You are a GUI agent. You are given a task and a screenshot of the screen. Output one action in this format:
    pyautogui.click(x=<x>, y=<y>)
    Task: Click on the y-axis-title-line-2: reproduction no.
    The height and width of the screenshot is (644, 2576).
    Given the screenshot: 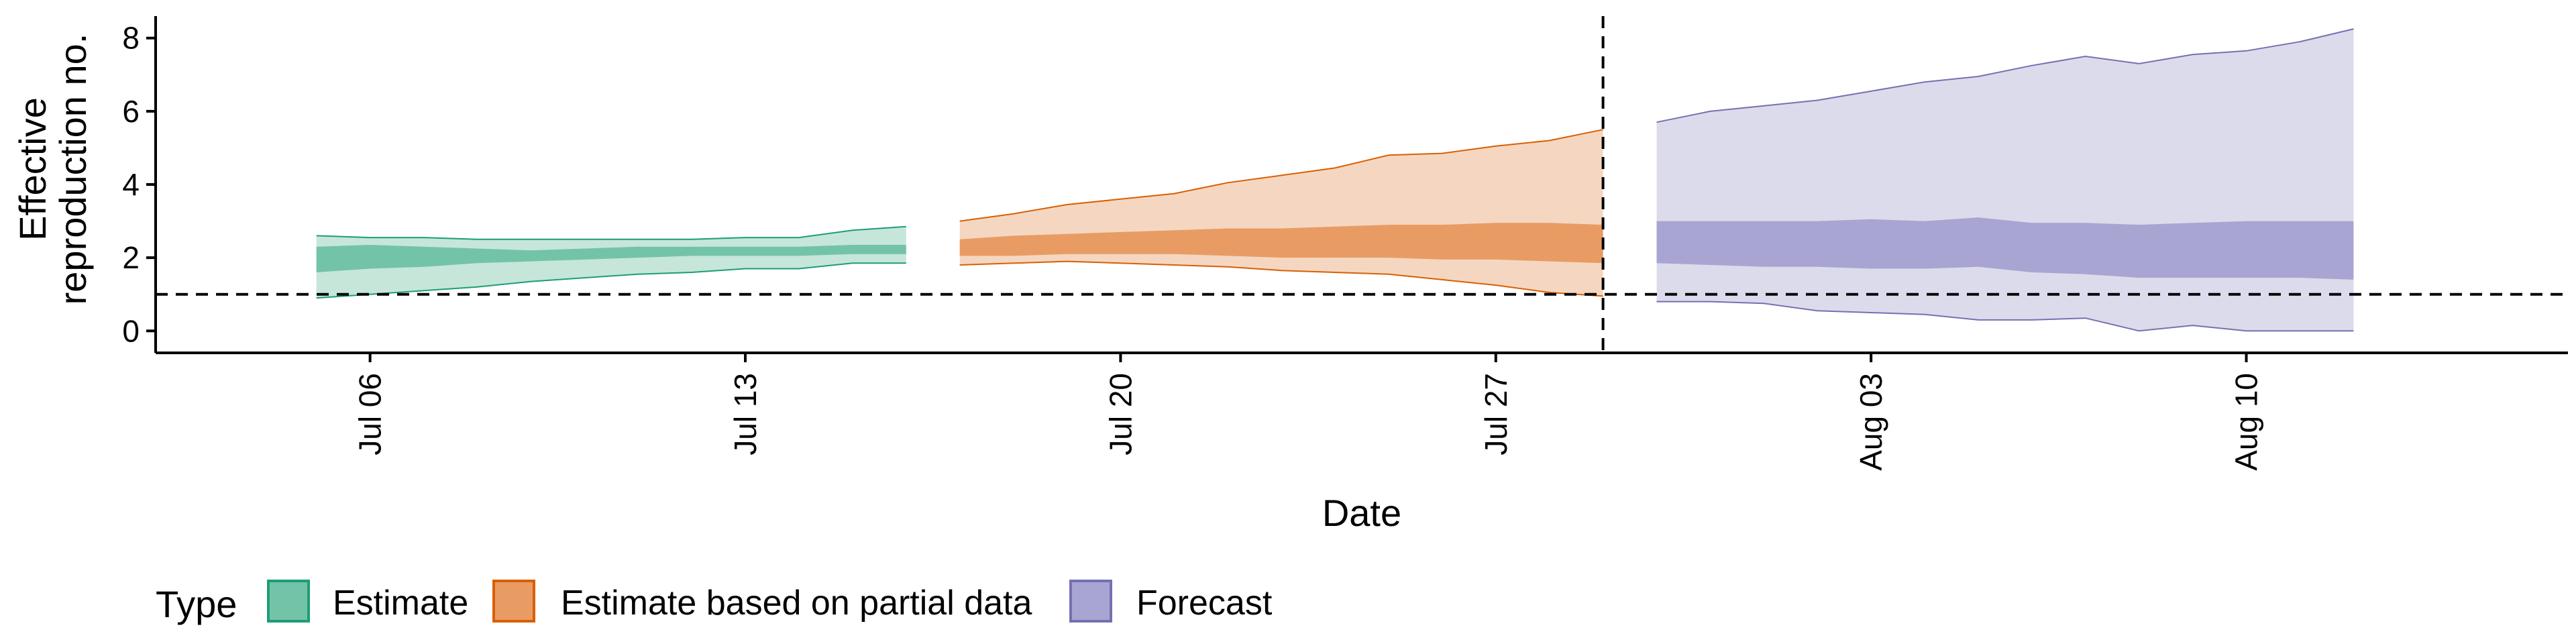 What is the action you would take?
    pyautogui.click(x=73, y=169)
    